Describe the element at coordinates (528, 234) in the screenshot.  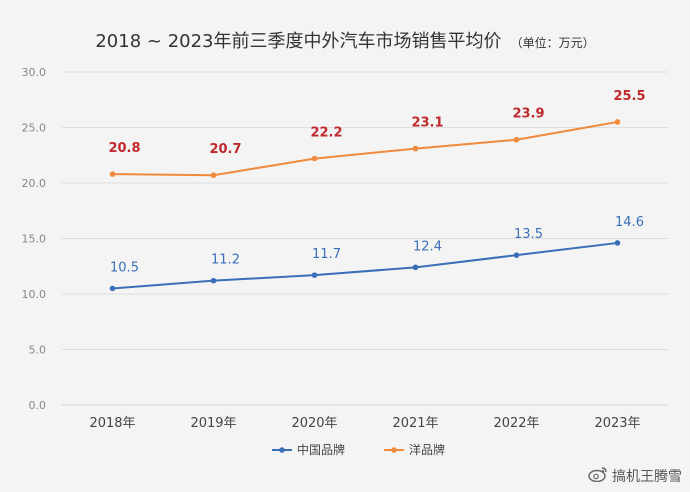
I see `data-label: 13.5` at that location.